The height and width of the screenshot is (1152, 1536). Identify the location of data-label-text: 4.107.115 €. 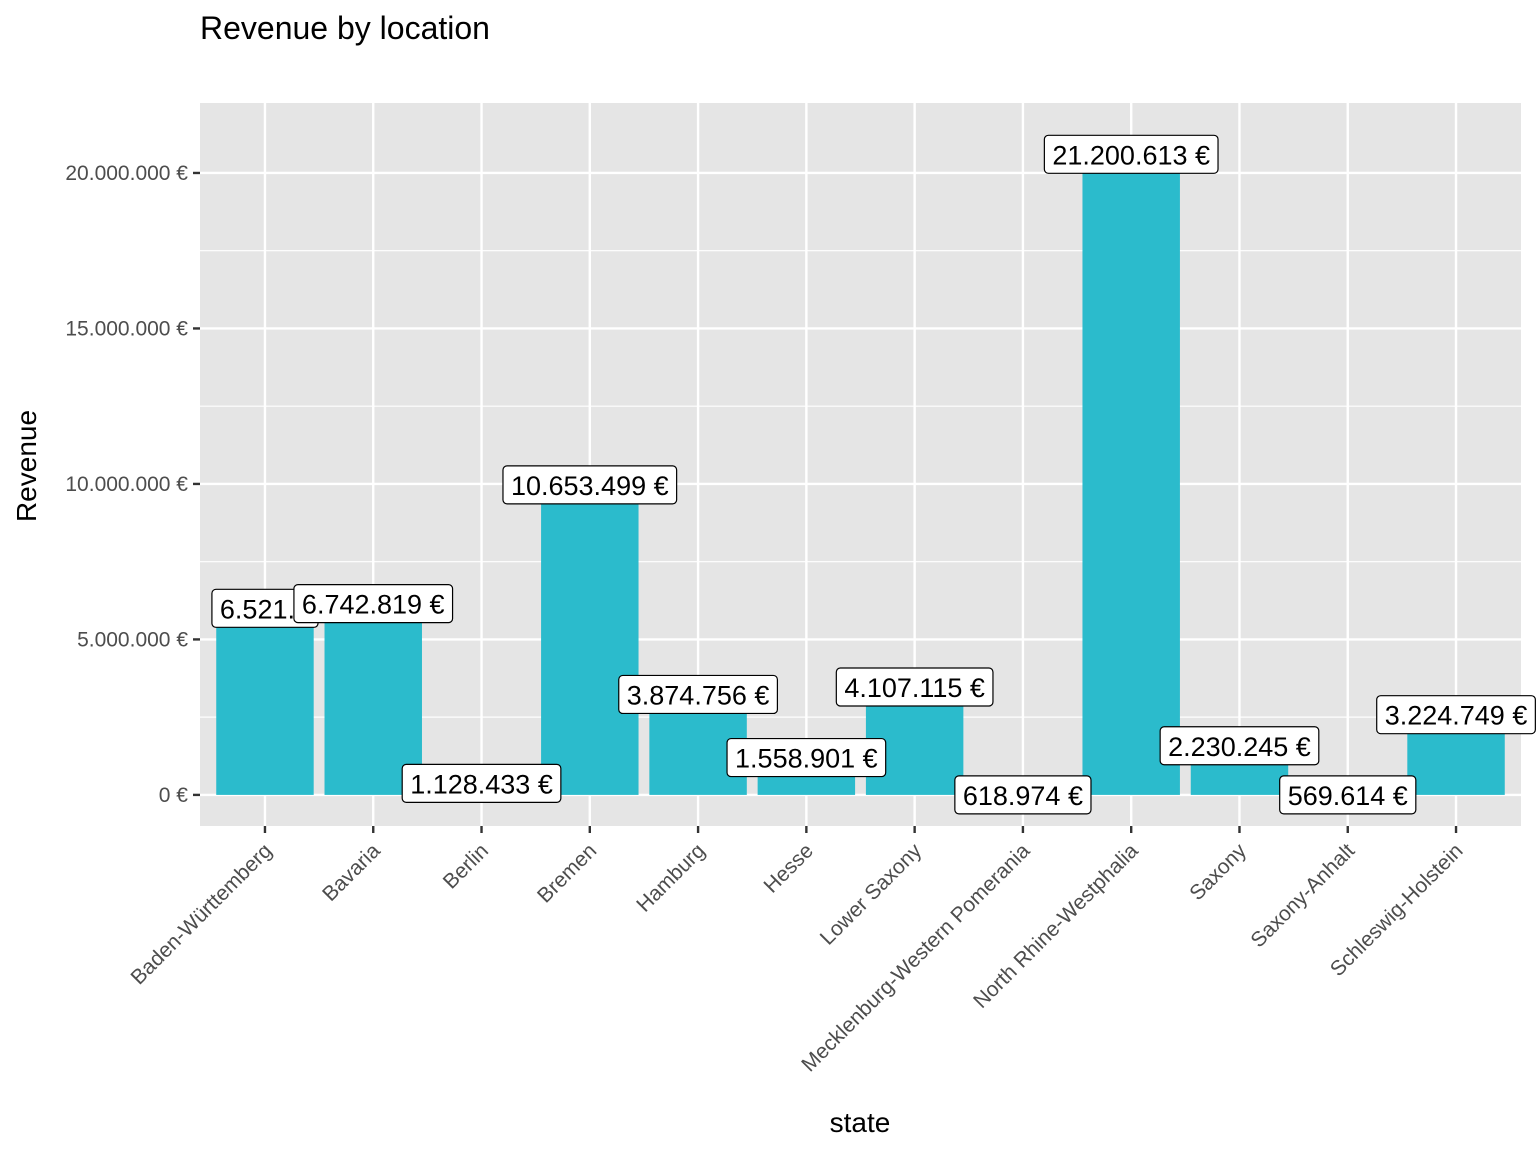
(914, 688).